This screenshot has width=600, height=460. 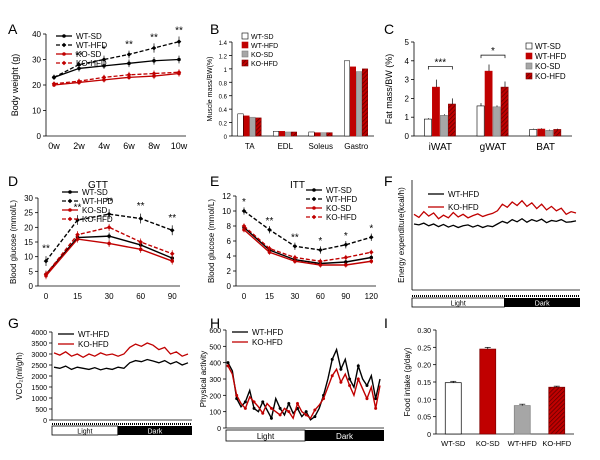 What do you see at coordinates (215, 331) in the screenshot?
I see `y-tick-label: 600` at bounding box center [215, 331].